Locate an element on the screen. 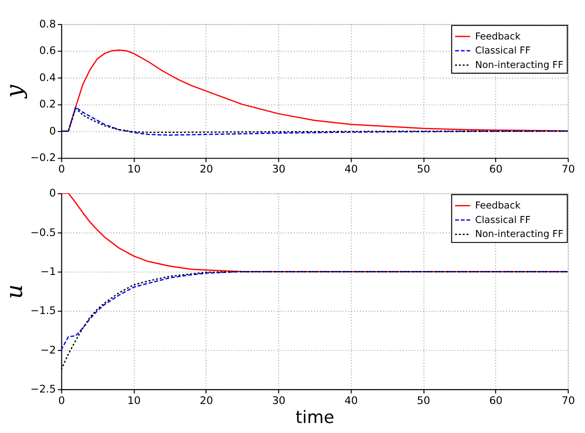 Image resolution: width=585 pixels, height=433 pixels. y-tick-label: −1 is located at coordinates (48, 272).